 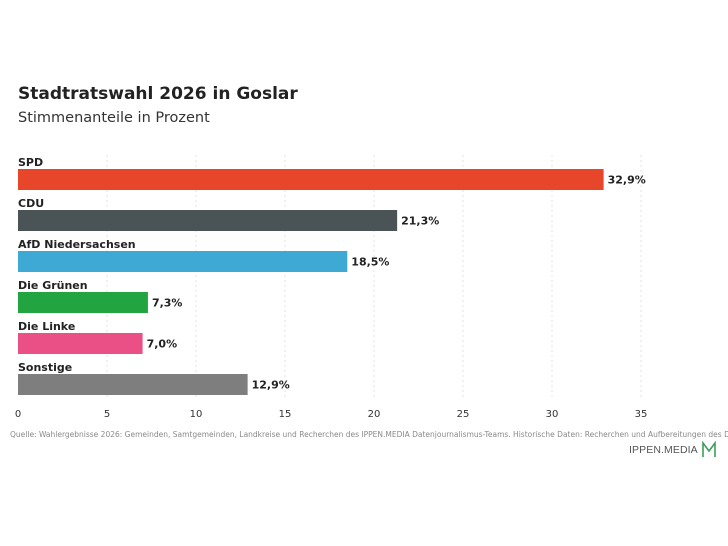 I want to click on value-label: 12,9%, so click(x=271, y=385).